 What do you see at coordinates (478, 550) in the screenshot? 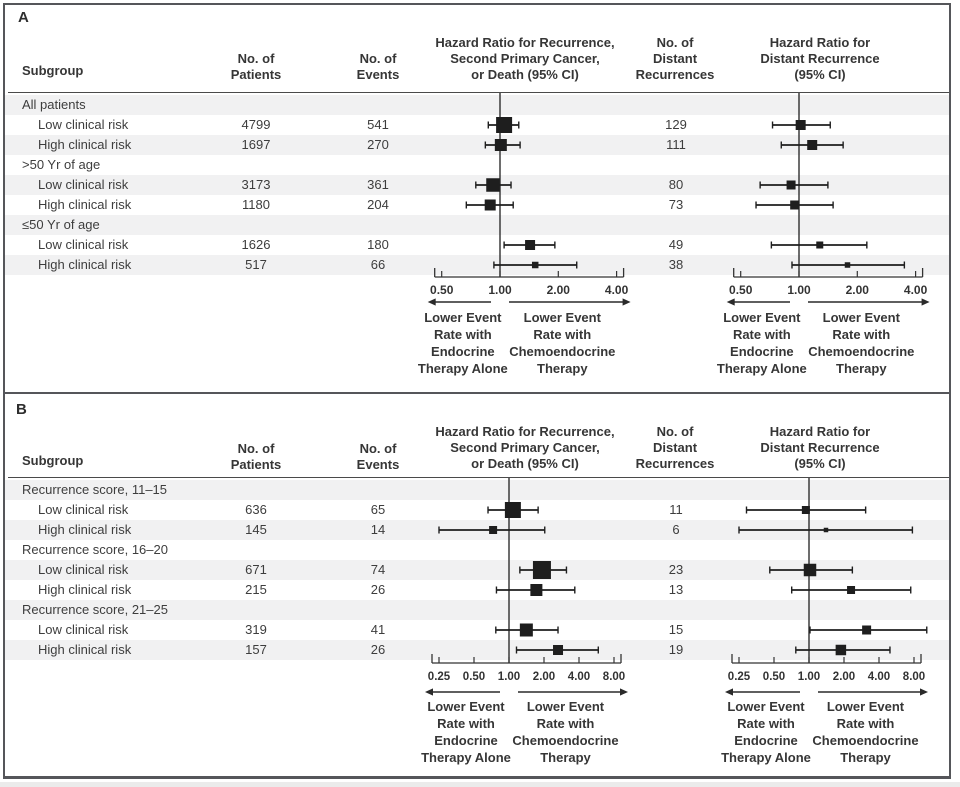
I see `table-row: Recurrence score, 16–20` at bounding box center [478, 550].